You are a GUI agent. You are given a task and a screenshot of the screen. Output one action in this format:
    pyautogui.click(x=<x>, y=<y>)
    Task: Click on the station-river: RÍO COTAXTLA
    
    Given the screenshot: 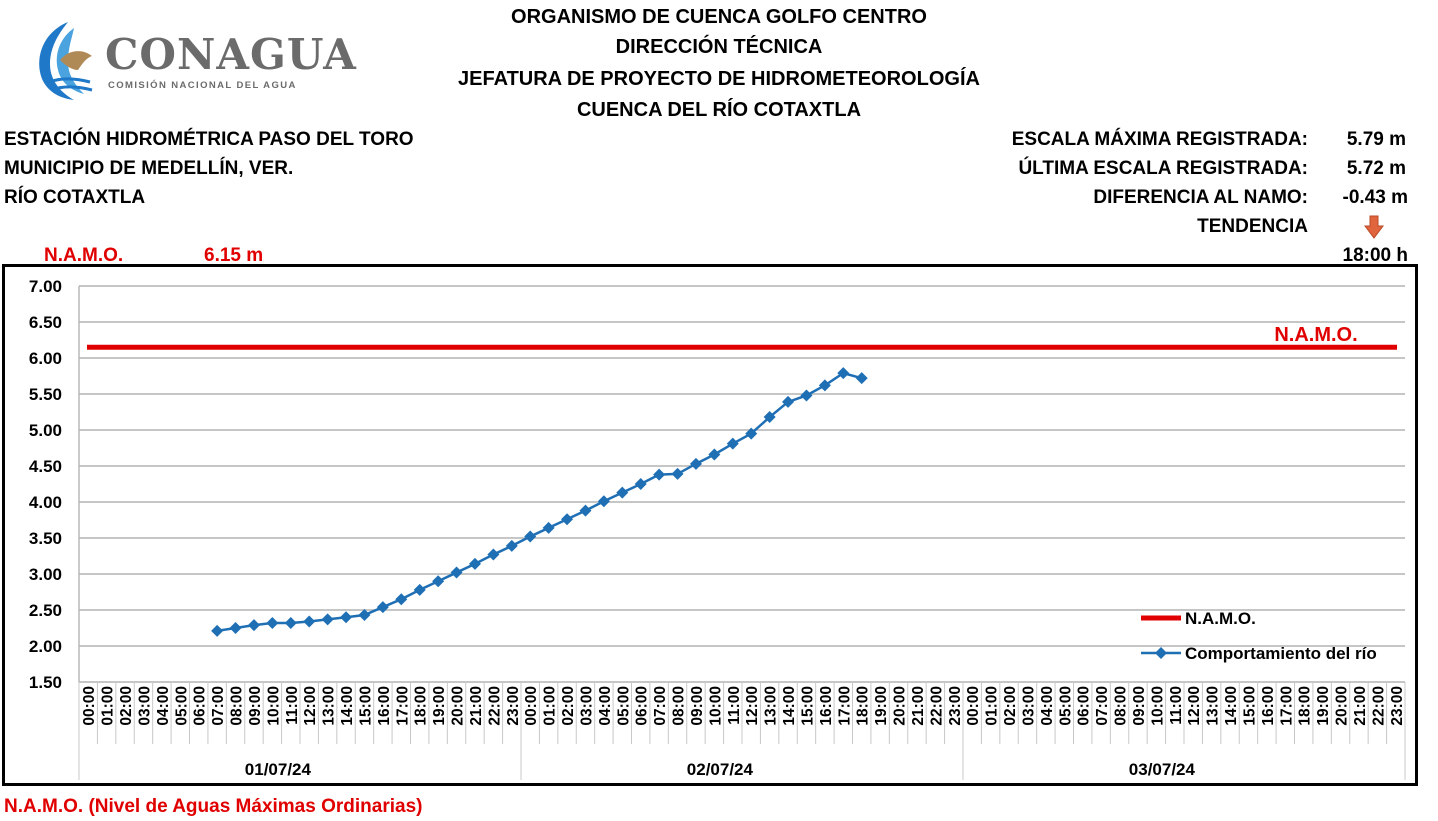 What is the action you would take?
    pyautogui.click(x=75, y=197)
    